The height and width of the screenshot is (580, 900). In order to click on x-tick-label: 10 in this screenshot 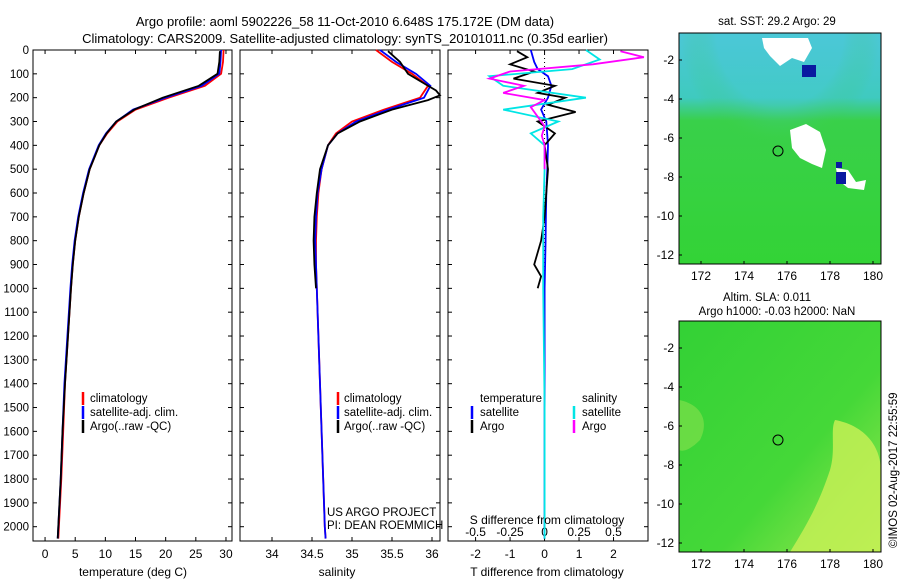, I will do `click(106, 554)`.